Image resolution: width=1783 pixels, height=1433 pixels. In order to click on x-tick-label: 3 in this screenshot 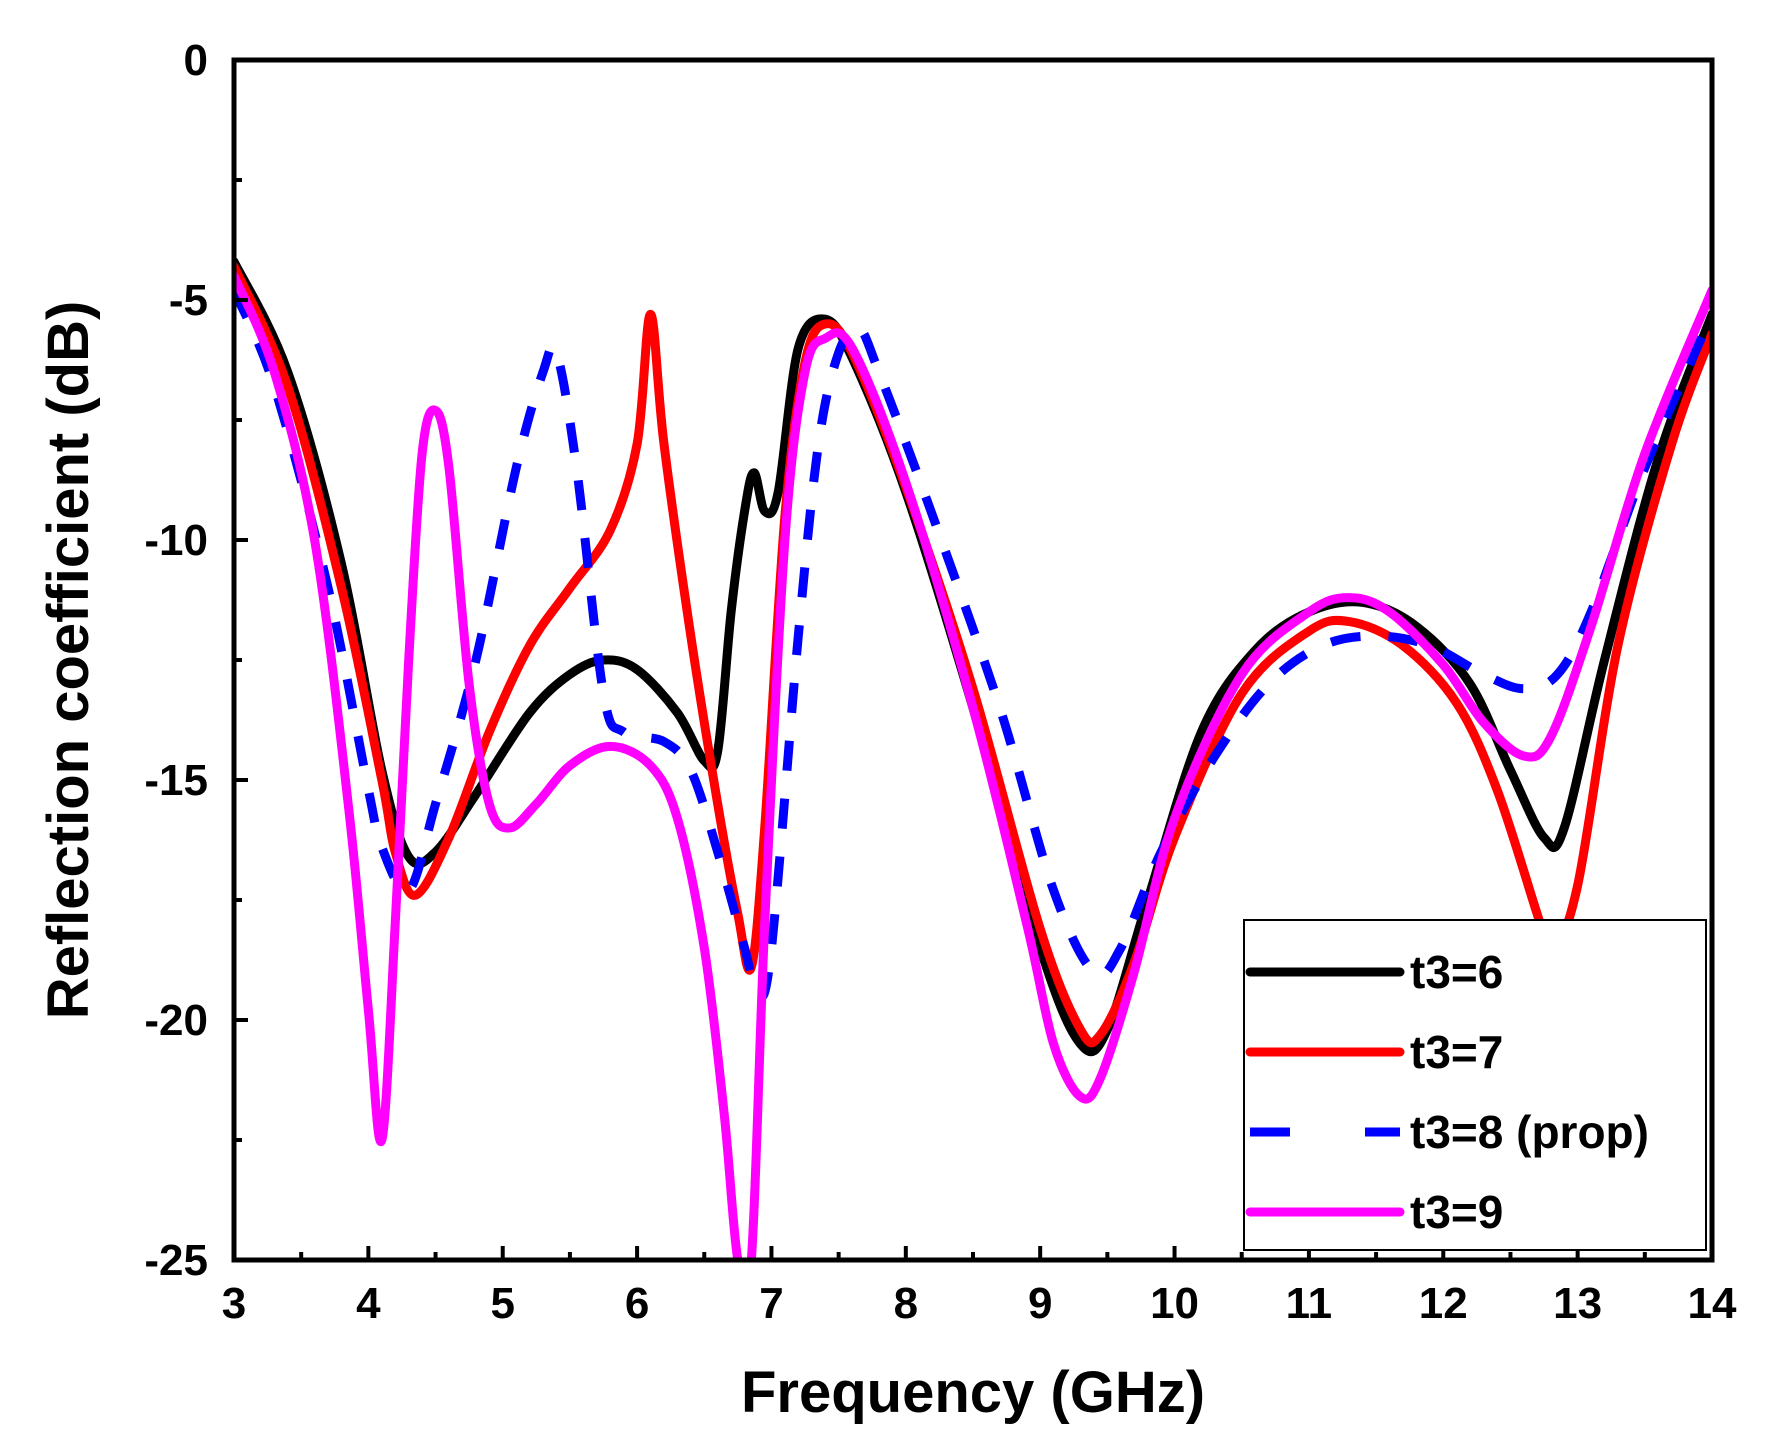, I will do `click(234, 1303)`.